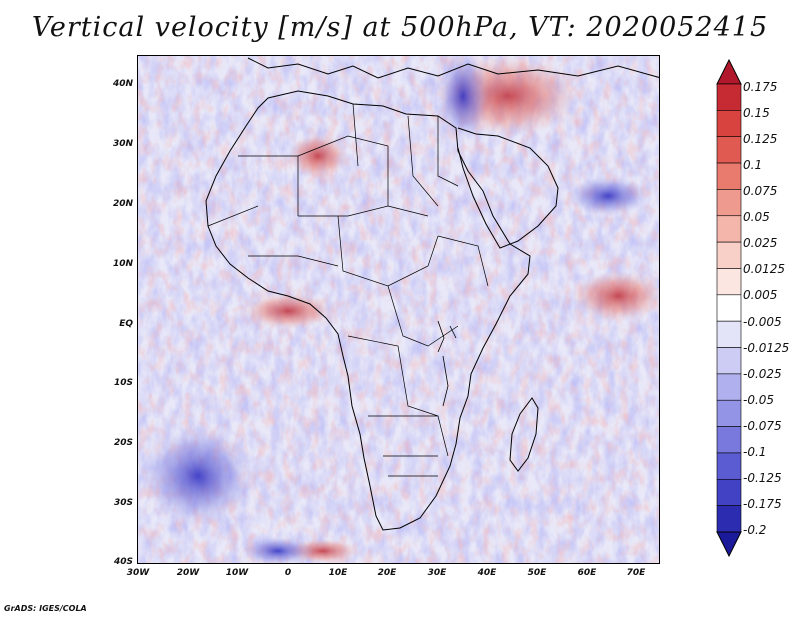 This screenshot has width=800, height=618. Describe the element at coordinates (237, 573) in the screenshot. I see `x-tick-label: 10W` at that location.